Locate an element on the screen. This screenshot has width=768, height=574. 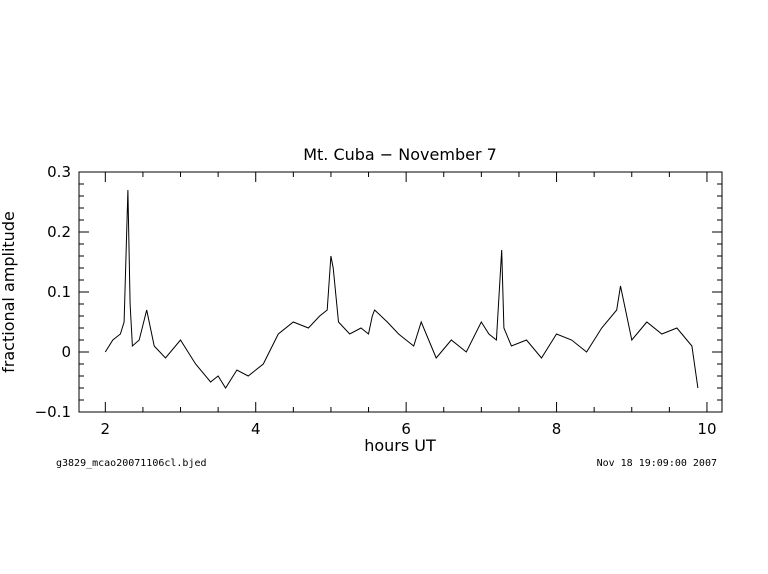
x-tick-labels: 2 4 6 8 10 is located at coordinates (409, 429).